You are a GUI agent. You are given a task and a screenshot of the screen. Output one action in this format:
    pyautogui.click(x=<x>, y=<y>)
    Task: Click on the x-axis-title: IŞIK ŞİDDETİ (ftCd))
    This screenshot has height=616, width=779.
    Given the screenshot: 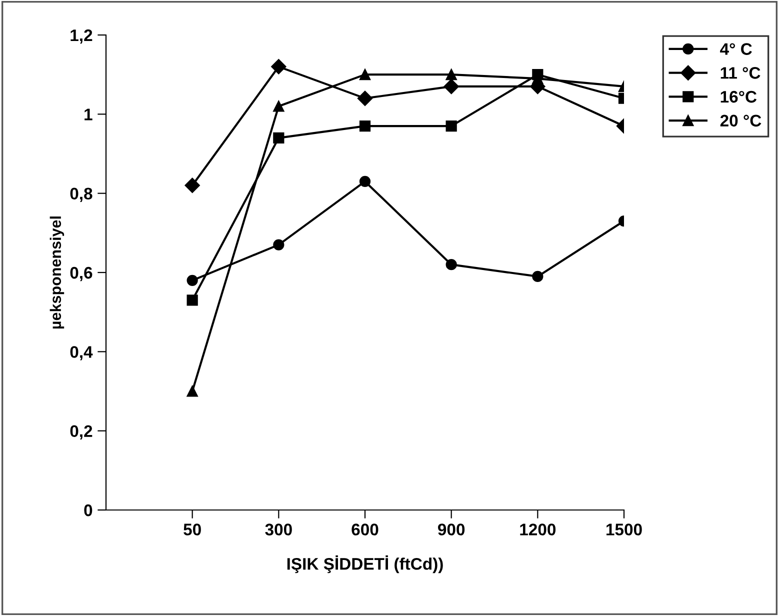 What is the action you would take?
    pyautogui.click(x=365, y=564)
    